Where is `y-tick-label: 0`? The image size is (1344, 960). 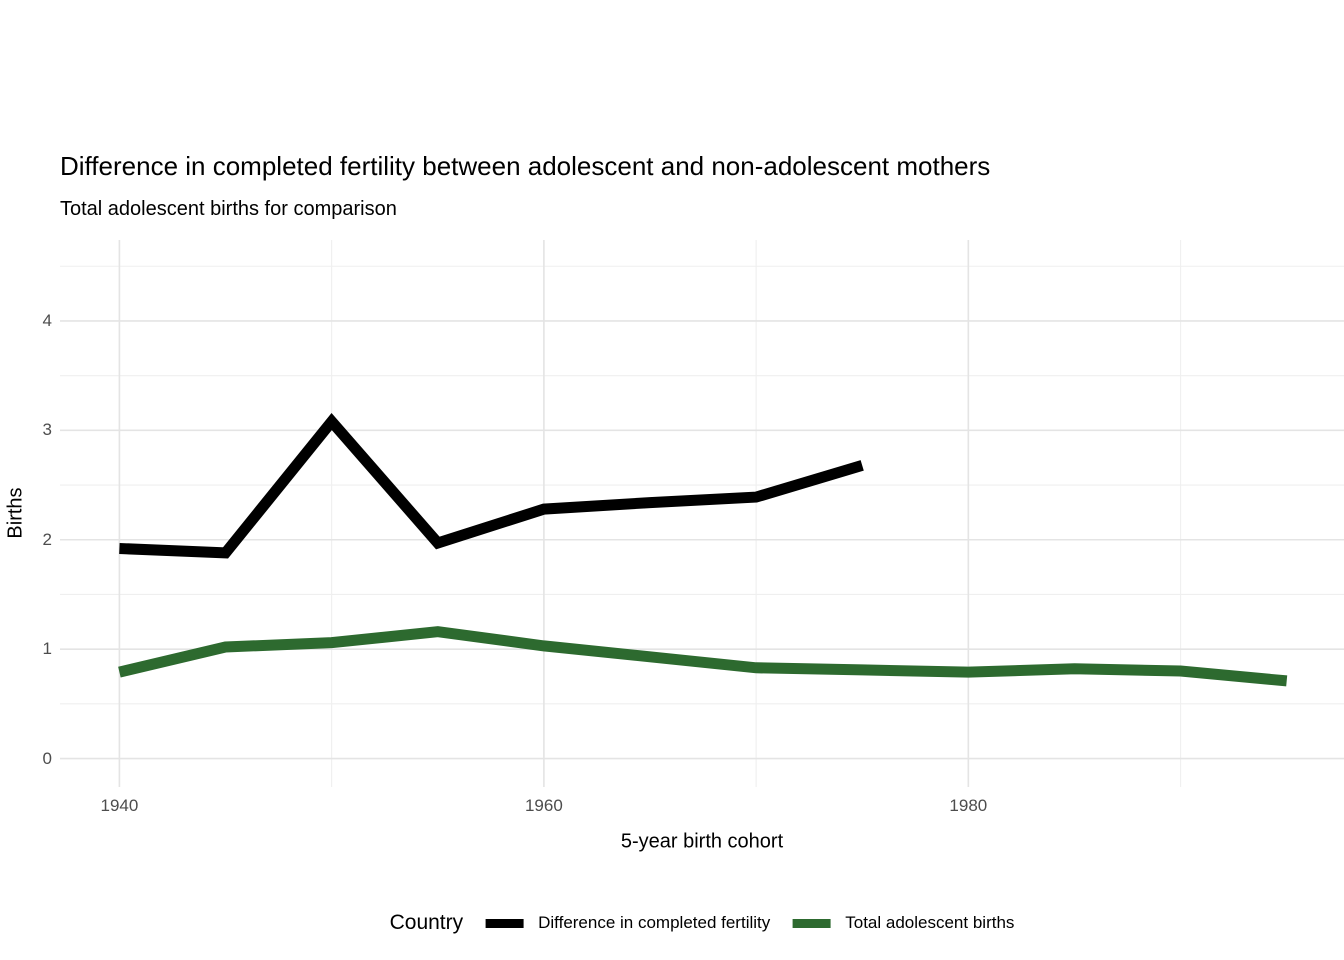
y-tick-label: 0 is located at coordinates (47, 758).